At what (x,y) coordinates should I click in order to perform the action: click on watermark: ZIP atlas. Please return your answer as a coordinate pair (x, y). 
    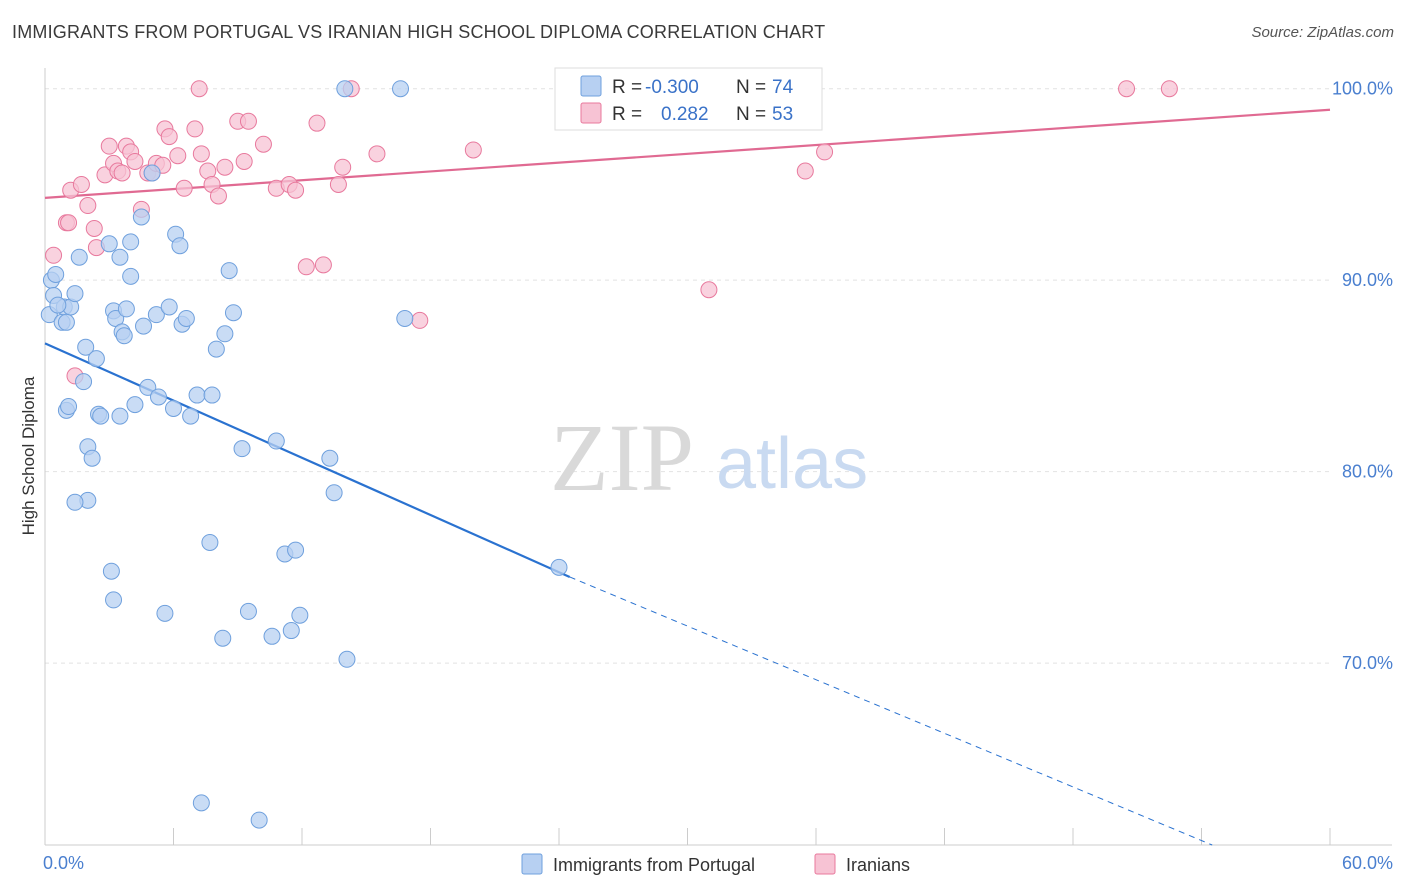
    Looking at the image, I should click on (709, 457).